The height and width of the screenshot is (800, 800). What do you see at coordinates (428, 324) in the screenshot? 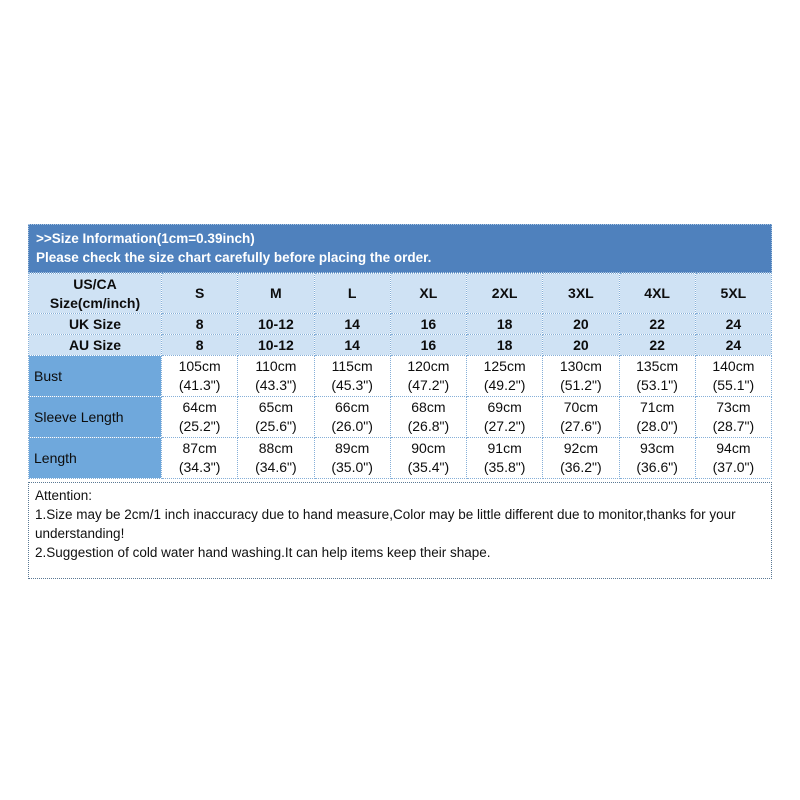
I see `uk-size-value: 16` at bounding box center [428, 324].